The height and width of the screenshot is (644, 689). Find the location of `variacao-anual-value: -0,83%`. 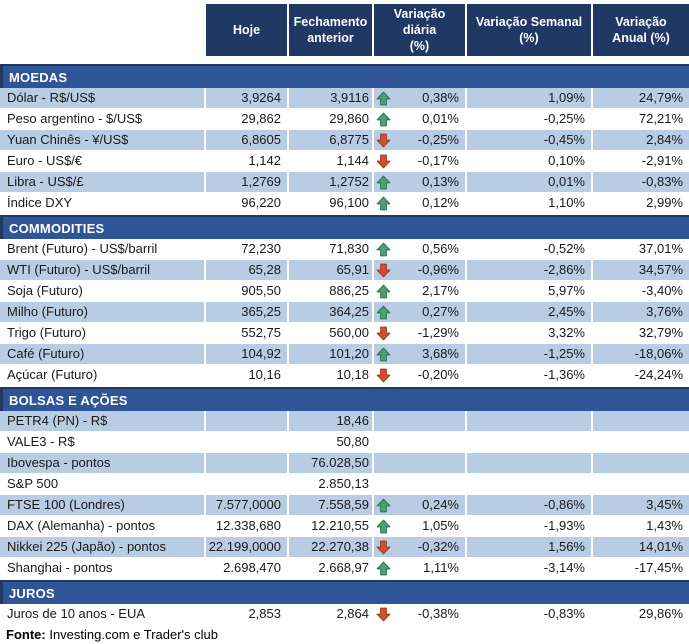

variacao-anual-value: -0,83% is located at coordinates (641, 182).